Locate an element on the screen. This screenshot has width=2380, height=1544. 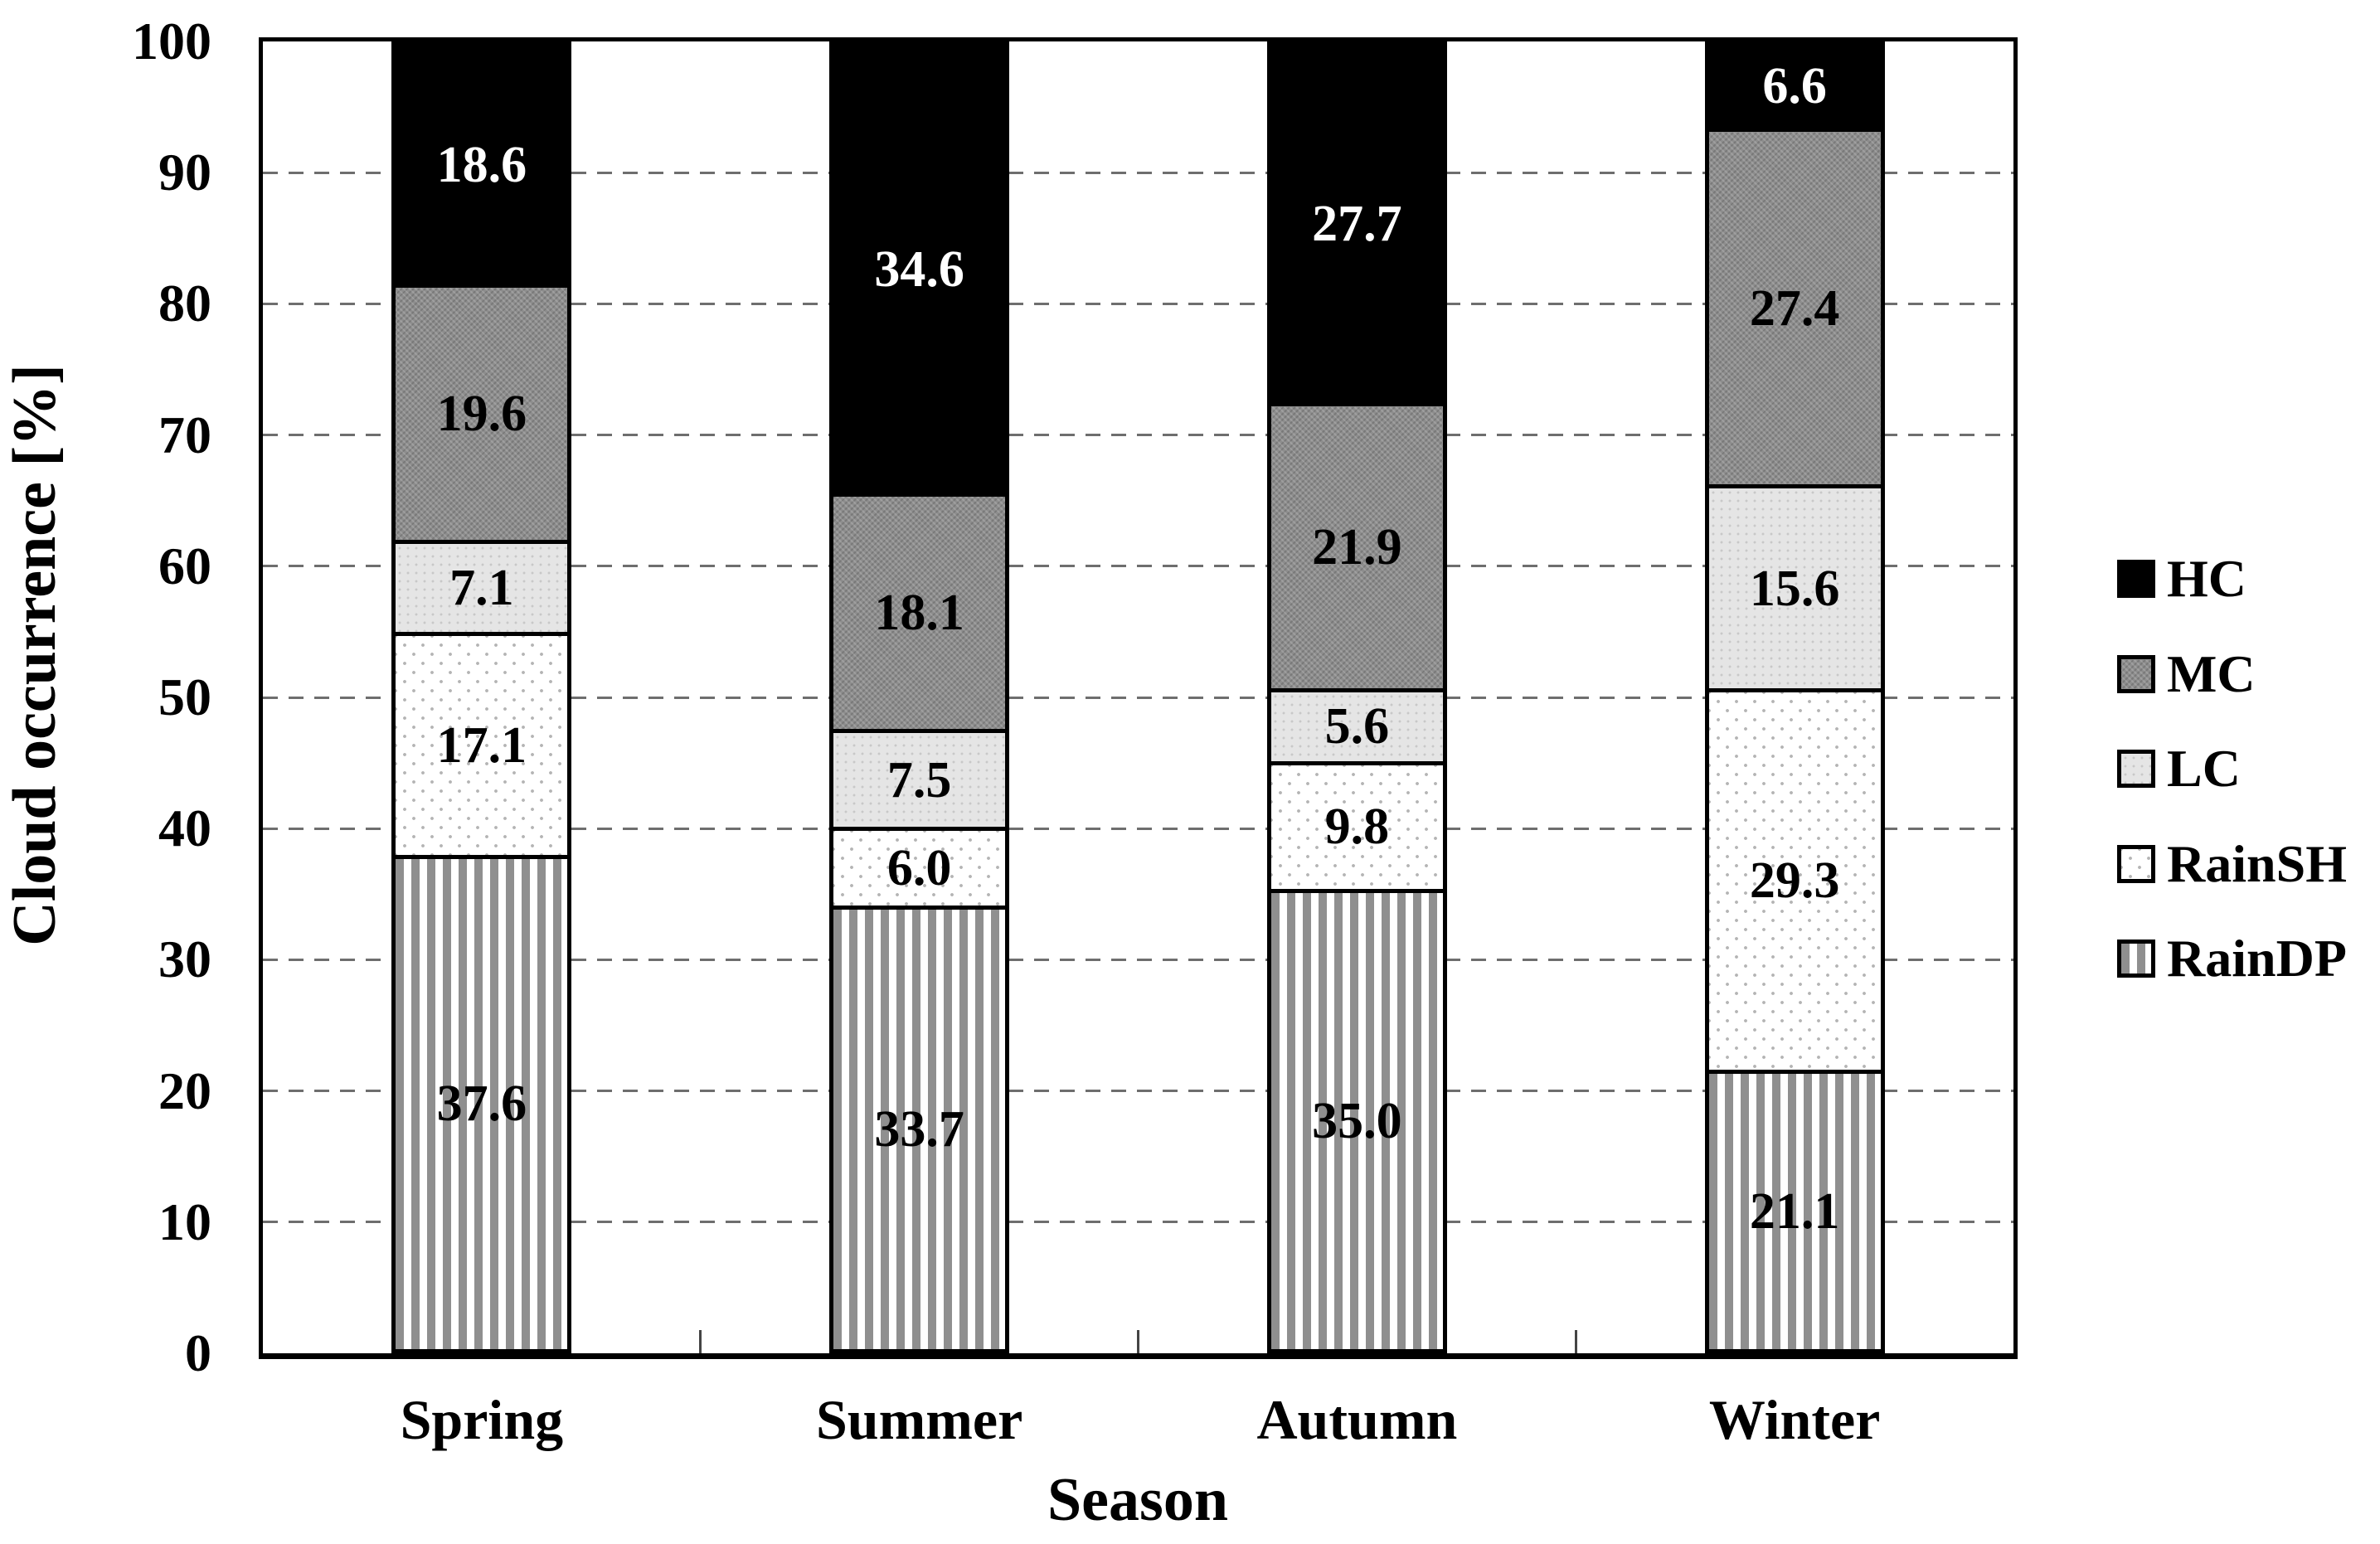
data-label-rainsh-winter: 29.3 is located at coordinates (1794, 881).